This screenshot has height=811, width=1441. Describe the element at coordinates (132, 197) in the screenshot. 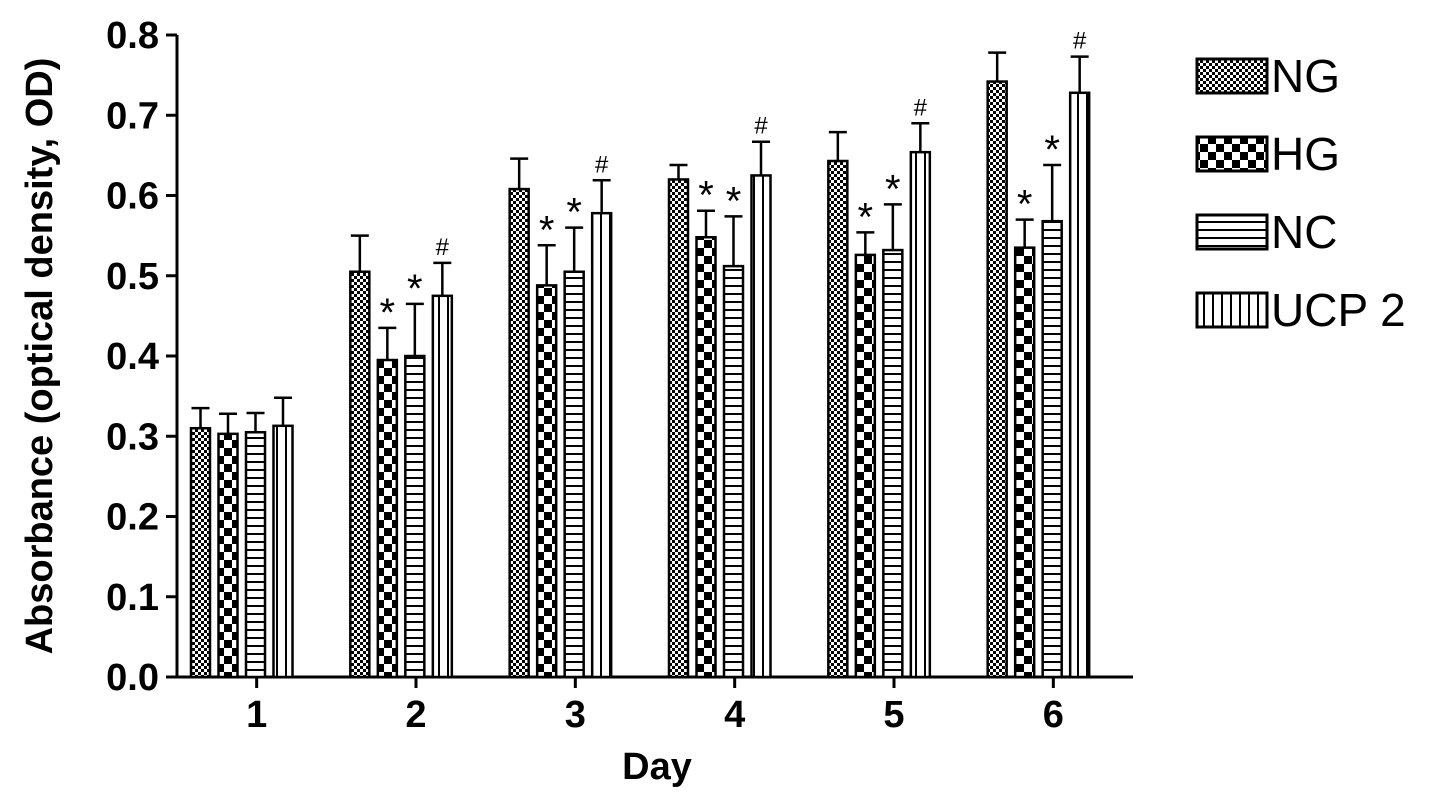

I see `y-tick-label: 0.6` at that location.